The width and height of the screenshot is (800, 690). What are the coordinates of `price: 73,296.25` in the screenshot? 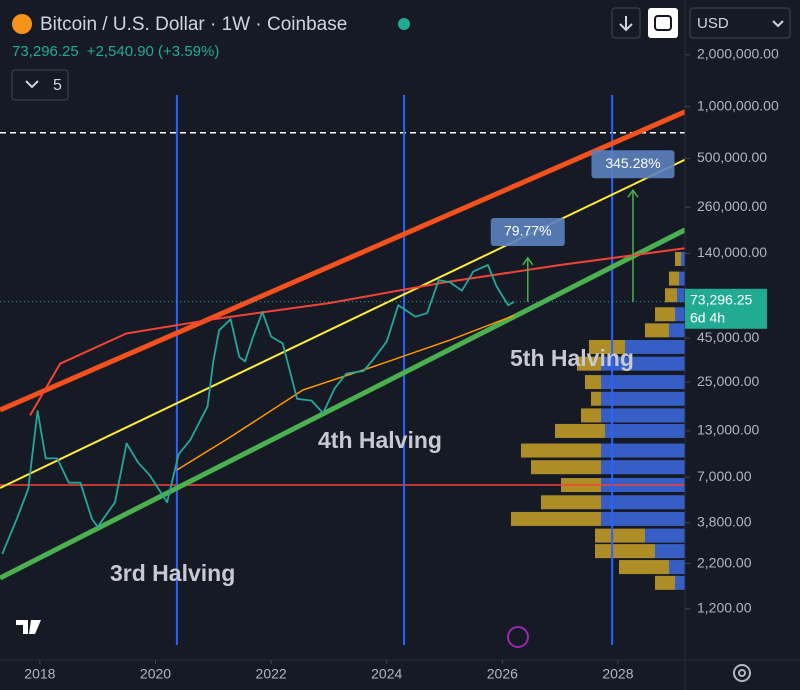 It's located at (45, 51).